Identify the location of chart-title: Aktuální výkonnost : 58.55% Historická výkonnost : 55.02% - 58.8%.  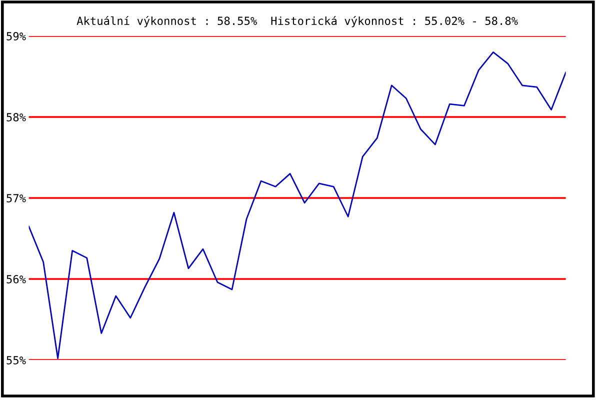
(297, 22).